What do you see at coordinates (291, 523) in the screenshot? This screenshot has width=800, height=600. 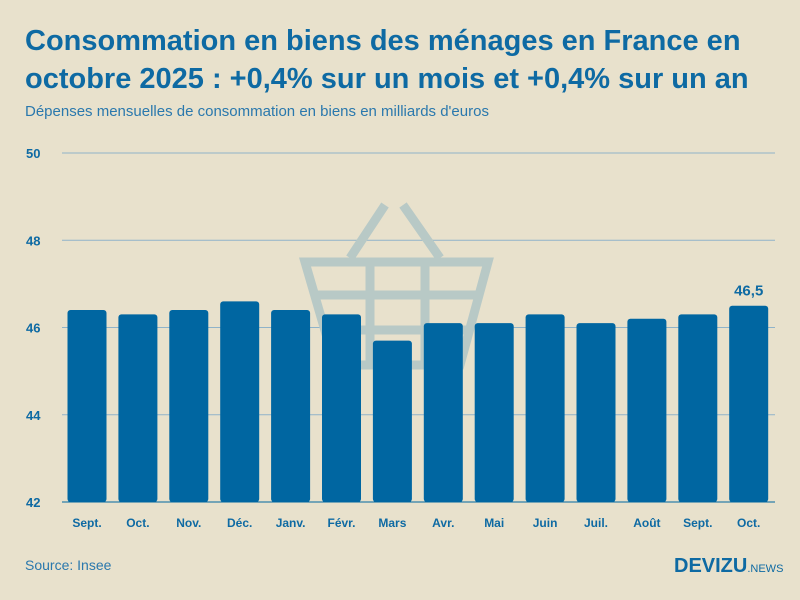 I see `x-tick-label: Janv.` at bounding box center [291, 523].